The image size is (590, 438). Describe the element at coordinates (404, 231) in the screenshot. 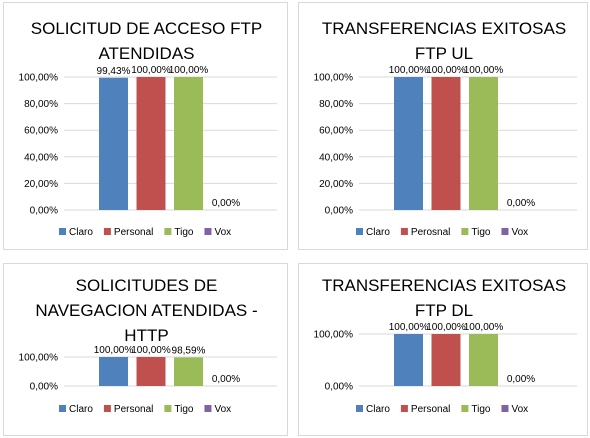

I see `legend-swatch-perosnal` at that location.